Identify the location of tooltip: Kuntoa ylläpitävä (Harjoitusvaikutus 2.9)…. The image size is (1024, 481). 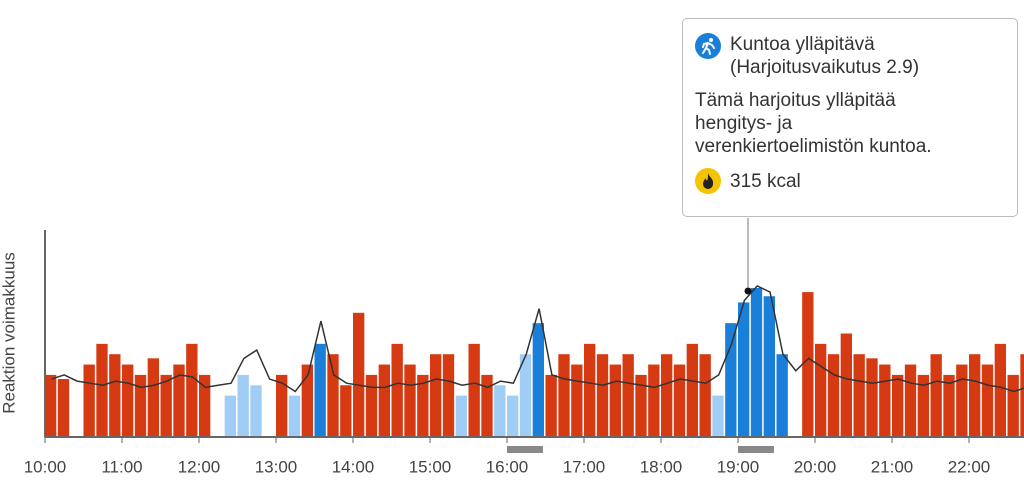
(850, 117).